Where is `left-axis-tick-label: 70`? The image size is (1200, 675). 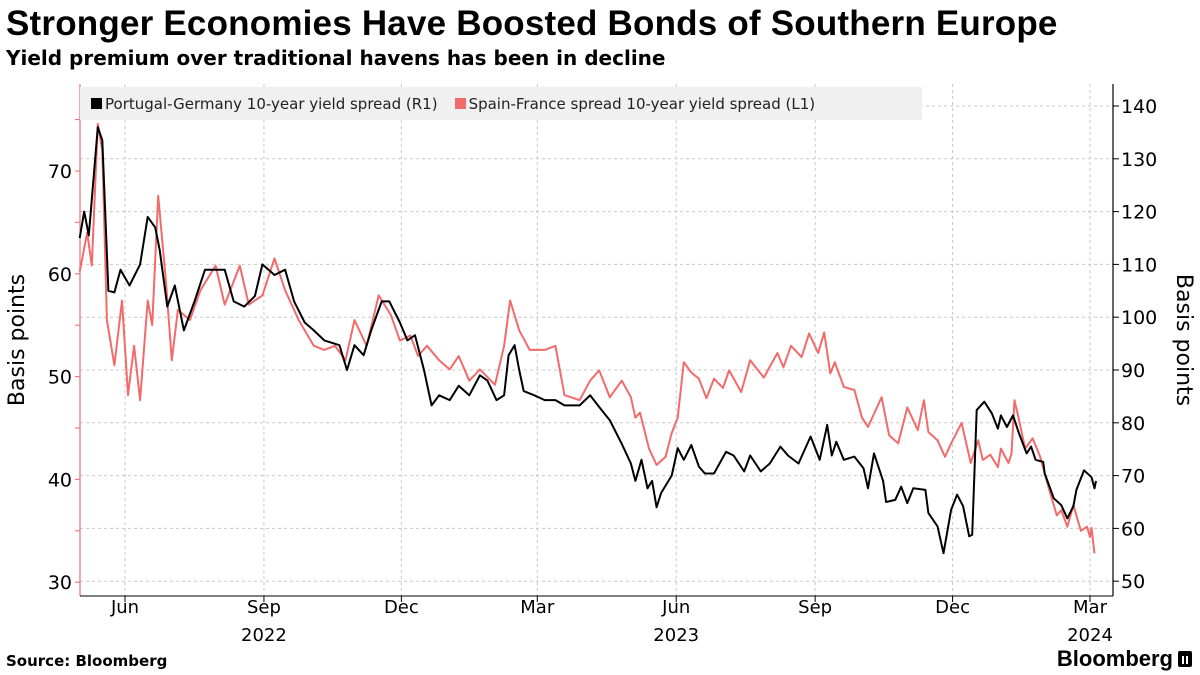 left-axis-tick-label: 70 is located at coordinates (60, 172).